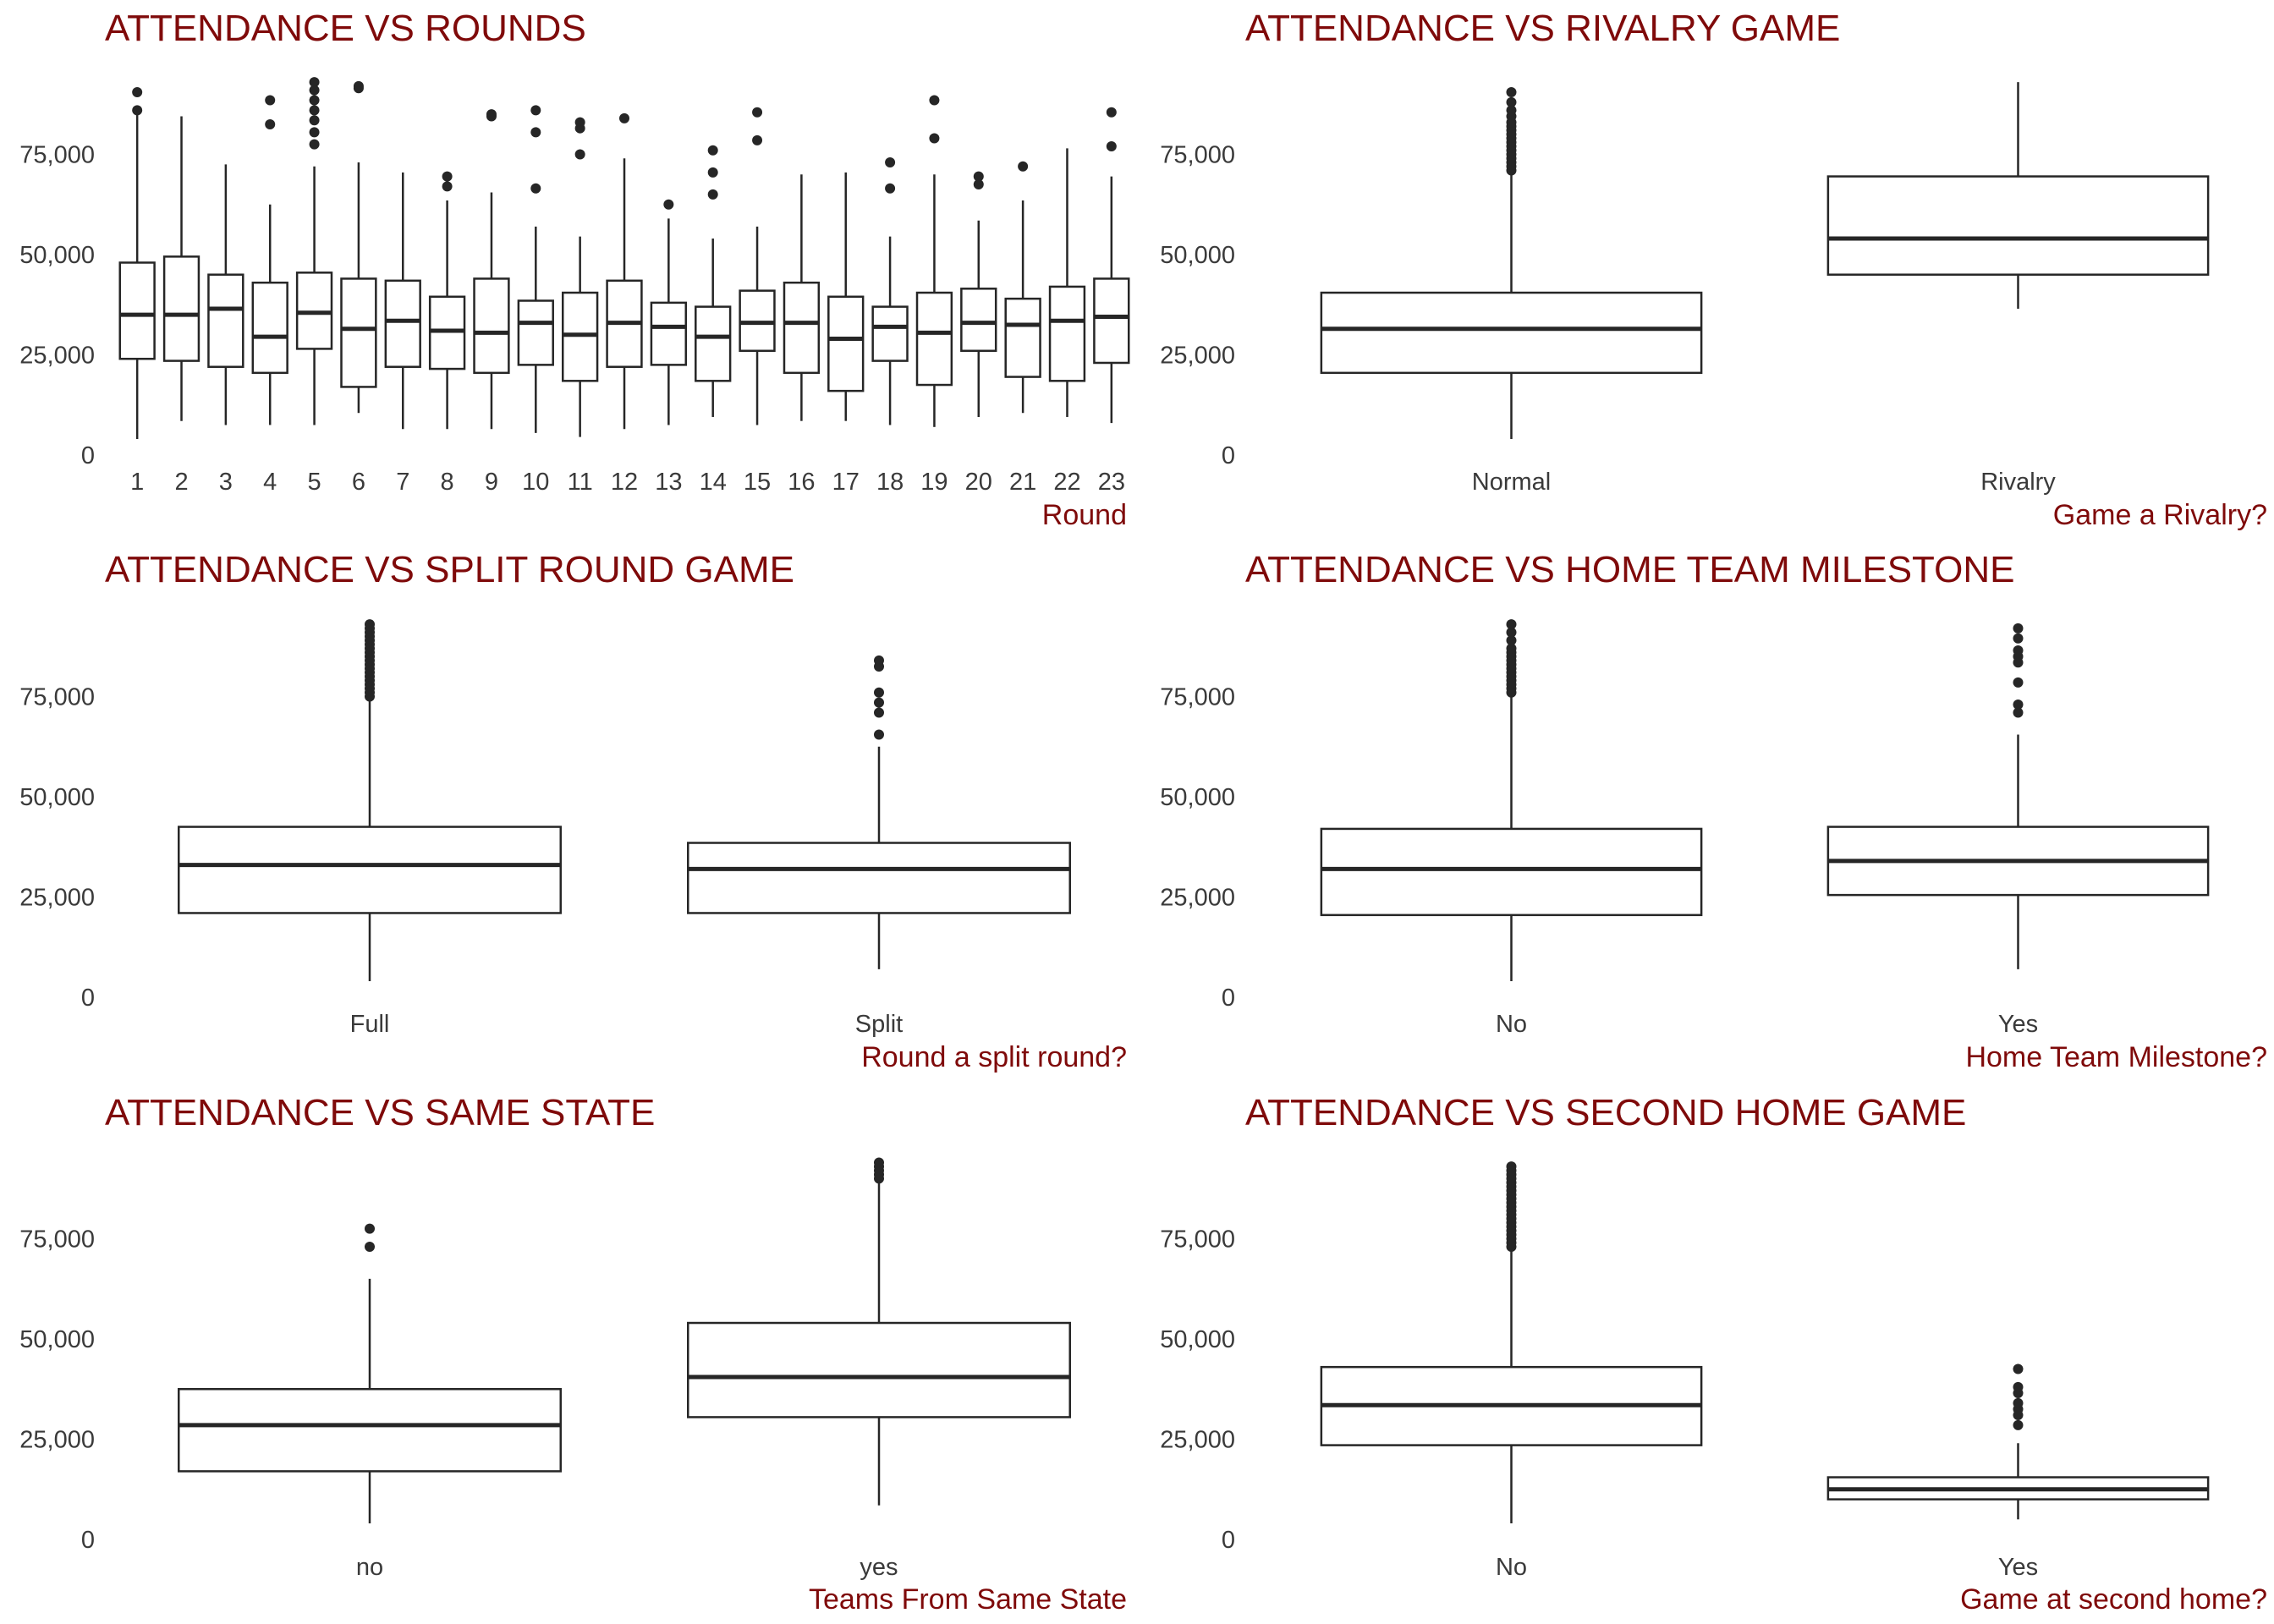  I want to click on x-tick-label: 23, so click(1111, 483).